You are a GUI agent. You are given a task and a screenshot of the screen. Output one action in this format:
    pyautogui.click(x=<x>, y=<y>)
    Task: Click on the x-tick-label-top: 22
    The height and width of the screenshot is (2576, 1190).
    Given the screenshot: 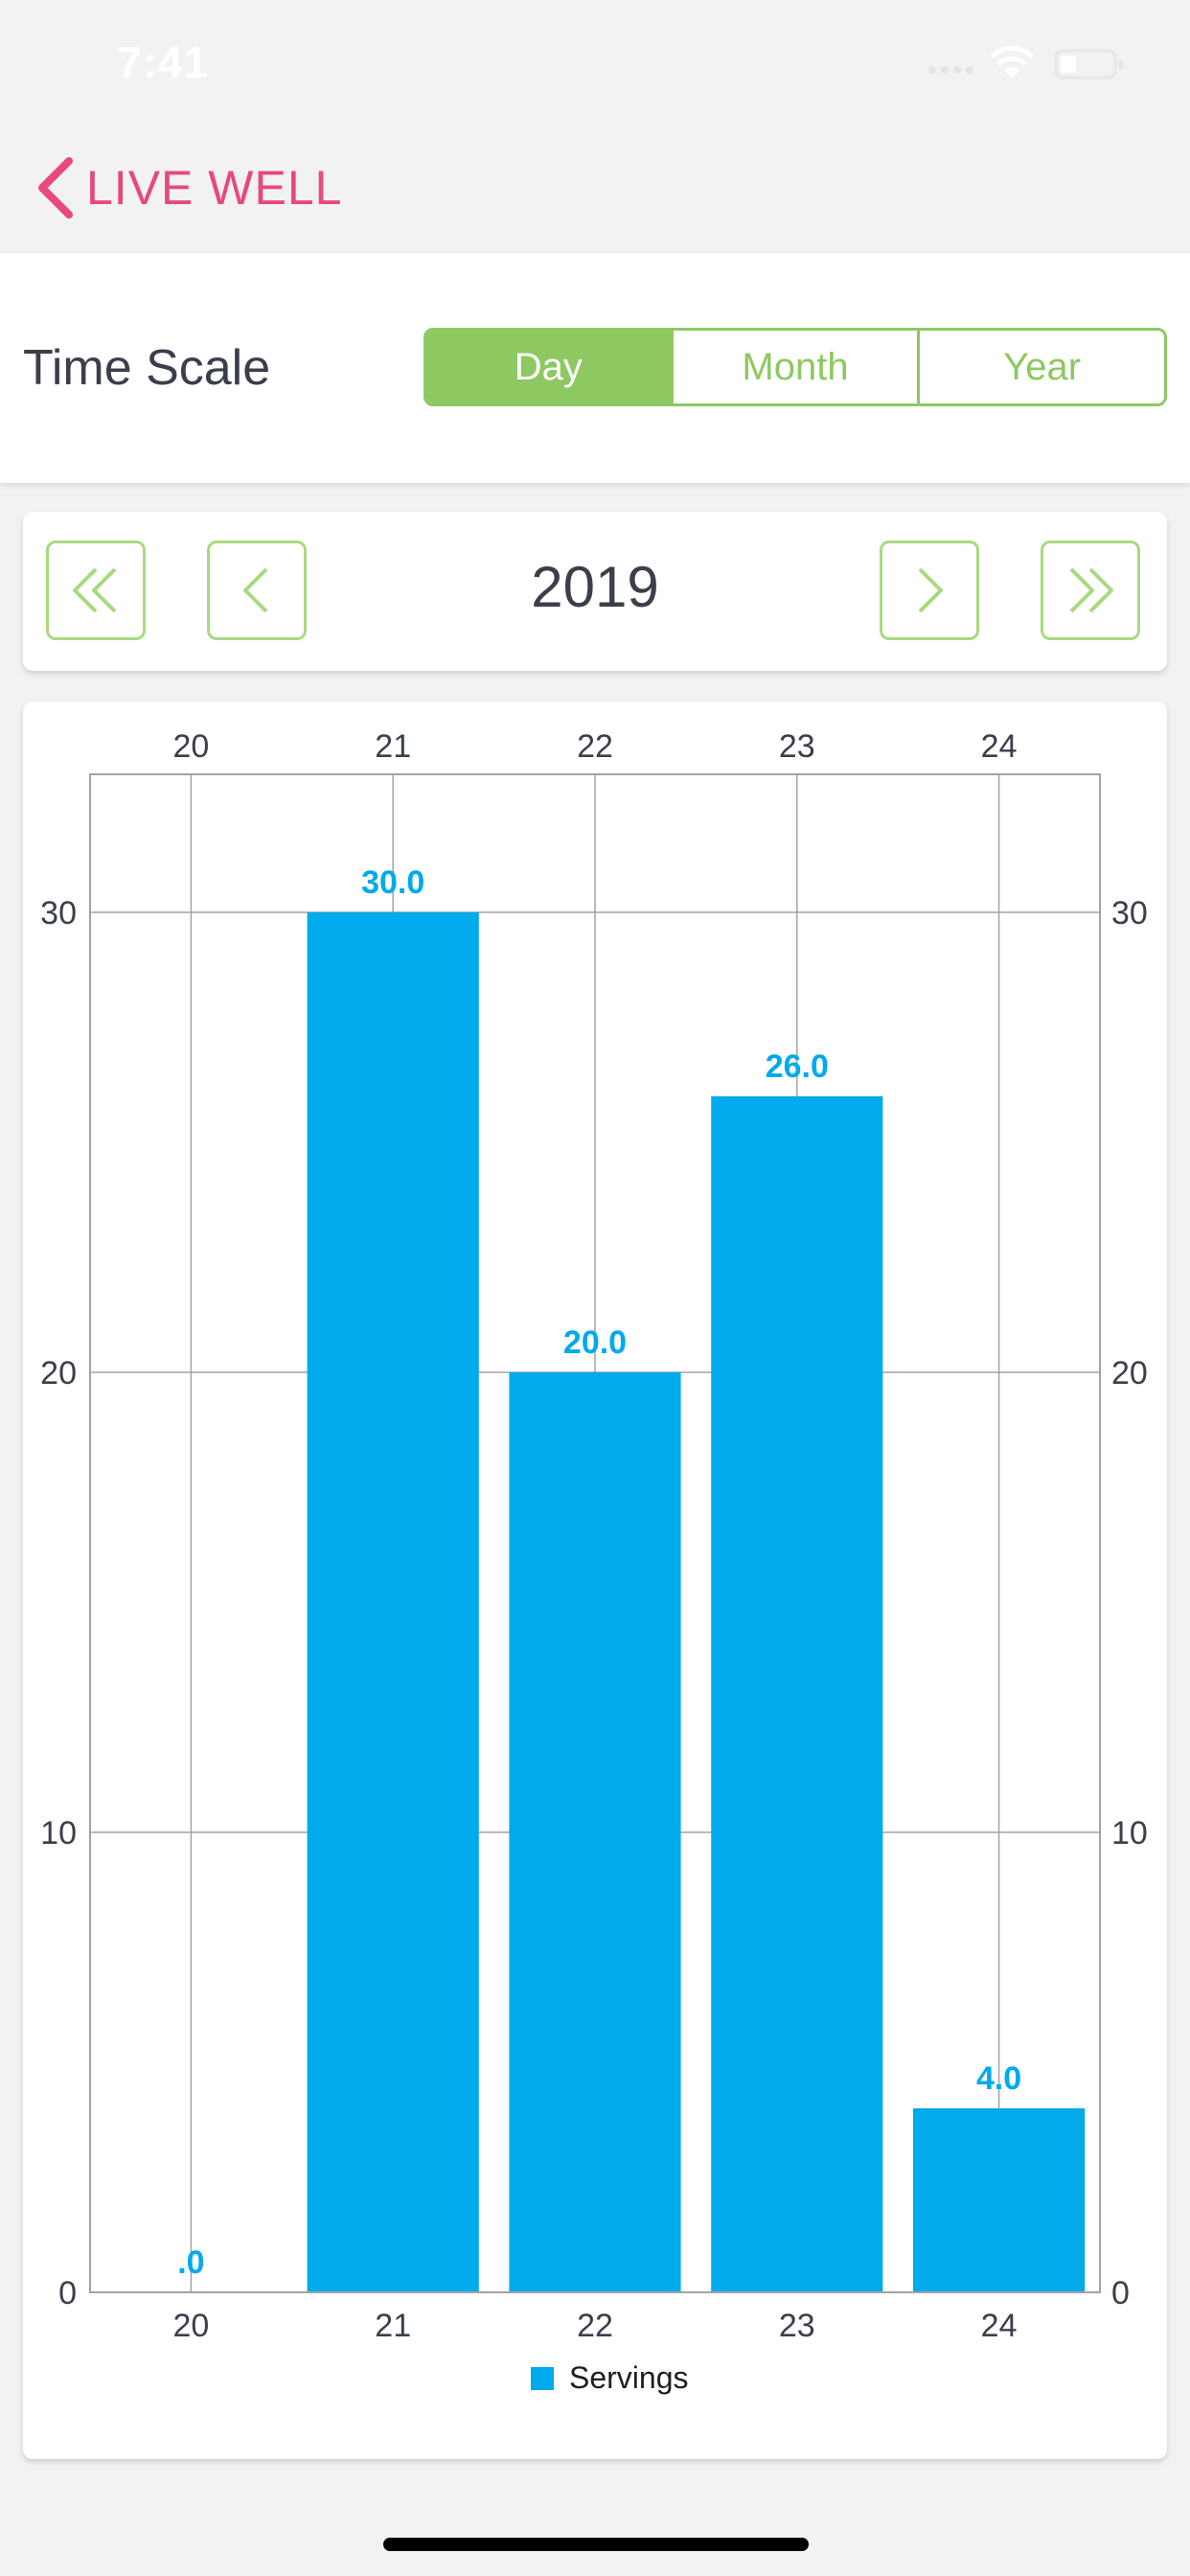 What is the action you would take?
    pyautogui.click(x=595, y=746)
    